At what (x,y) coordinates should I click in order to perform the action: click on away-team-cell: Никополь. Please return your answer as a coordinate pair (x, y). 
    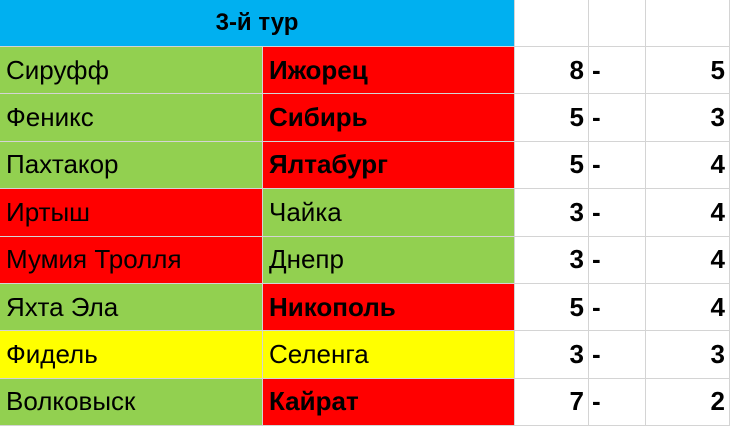
    Looking at the image, I should click on (389, 307).